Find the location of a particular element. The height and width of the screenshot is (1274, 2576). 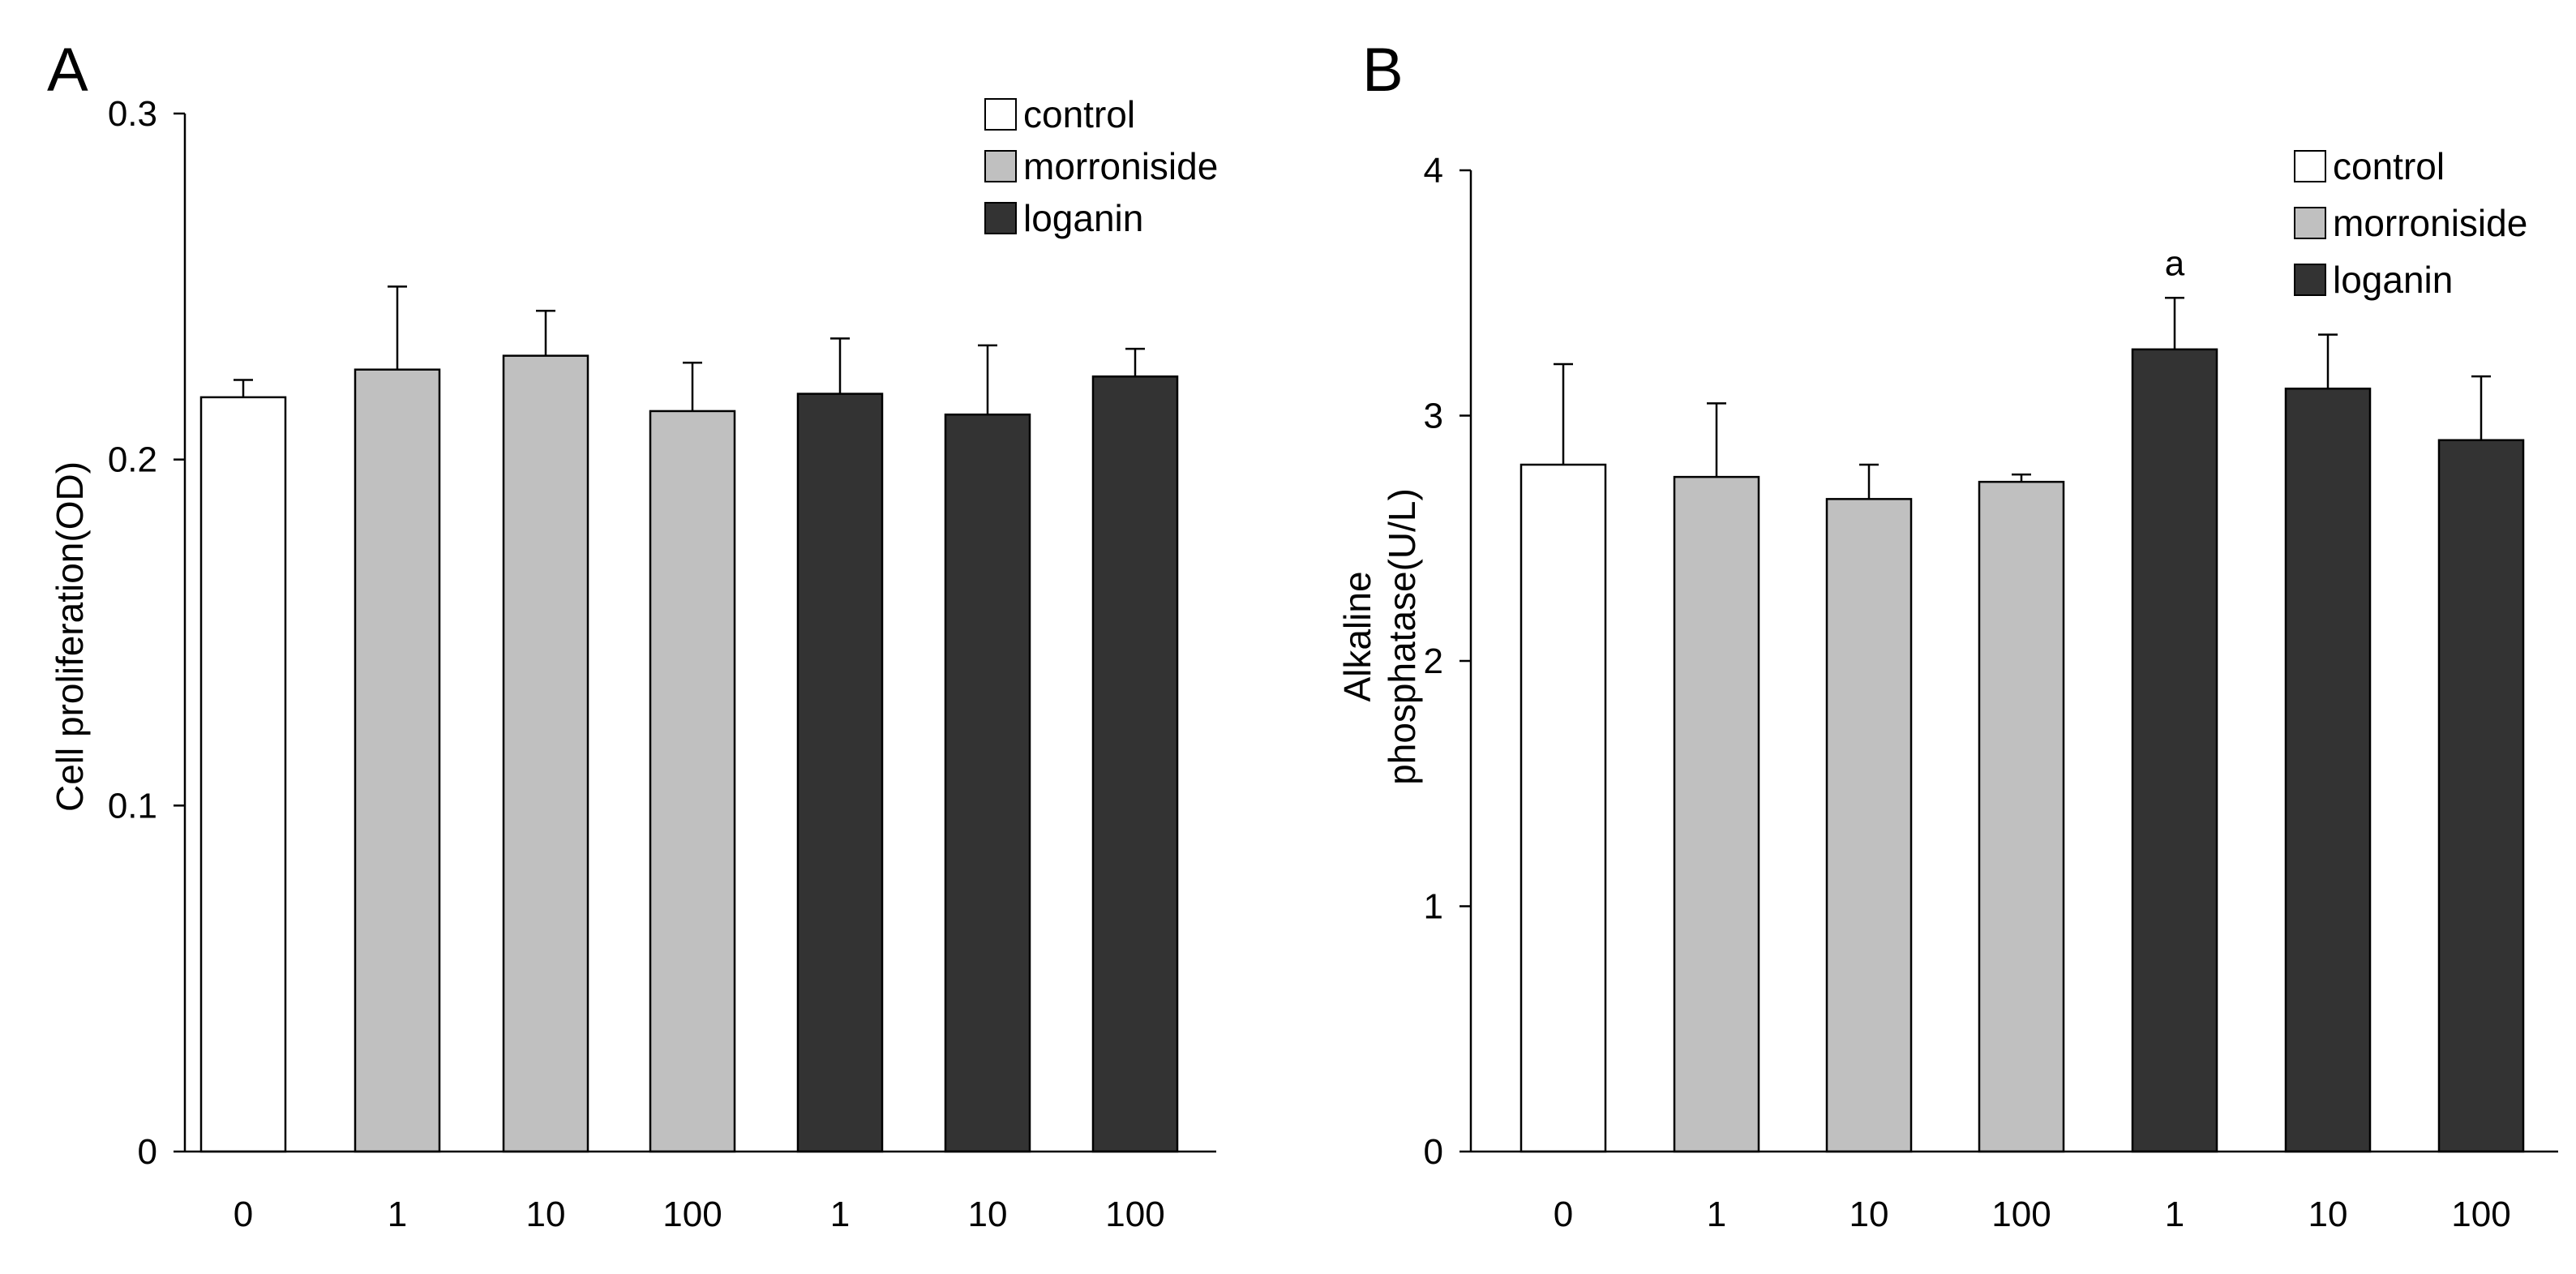

panel-b-y-tick-label: 1 is located at coordinates (1433, 907).